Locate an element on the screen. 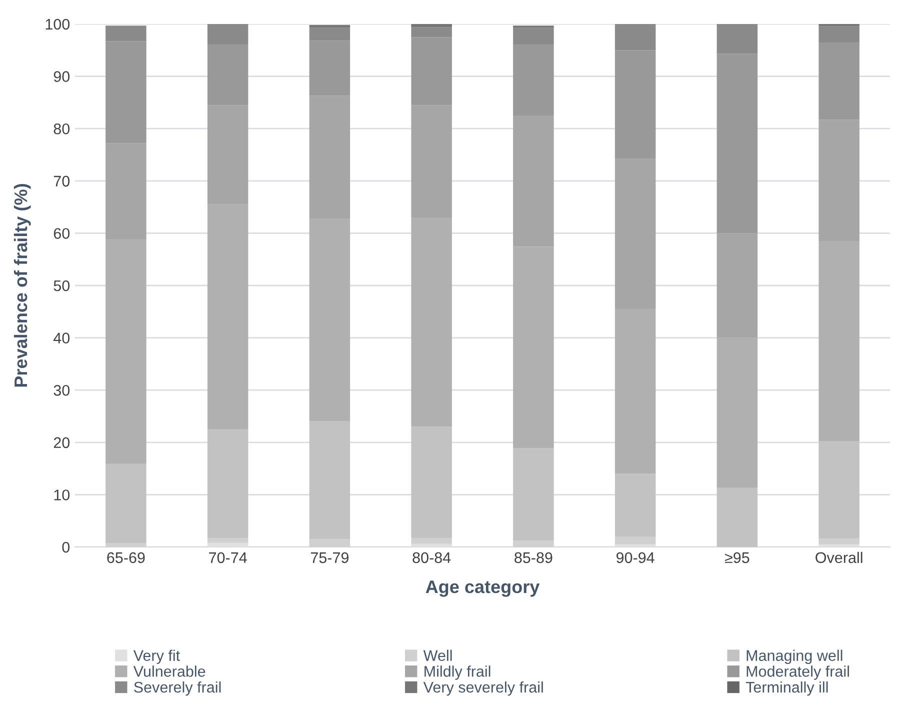  legend-label: Severely frail is located at coordinates (177, 688).